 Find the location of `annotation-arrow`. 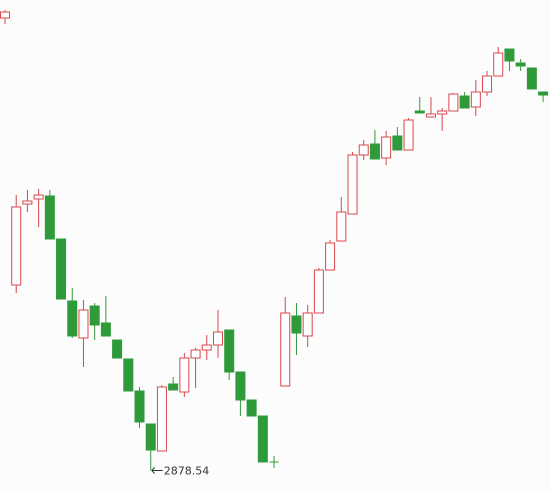

annotation-arrow is located at coordinates (157, 470).